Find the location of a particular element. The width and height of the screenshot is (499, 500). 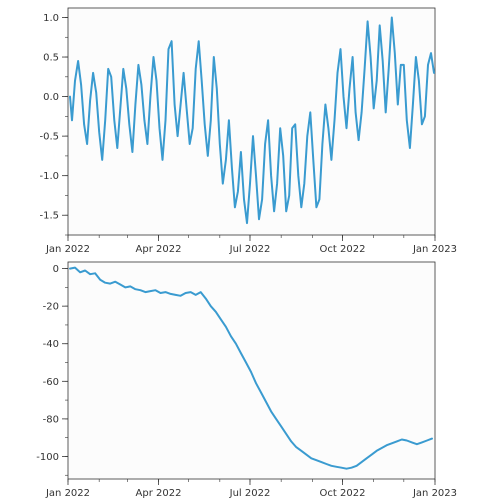

y-tick-label: -1.5 is located at coordinates (49, 216).